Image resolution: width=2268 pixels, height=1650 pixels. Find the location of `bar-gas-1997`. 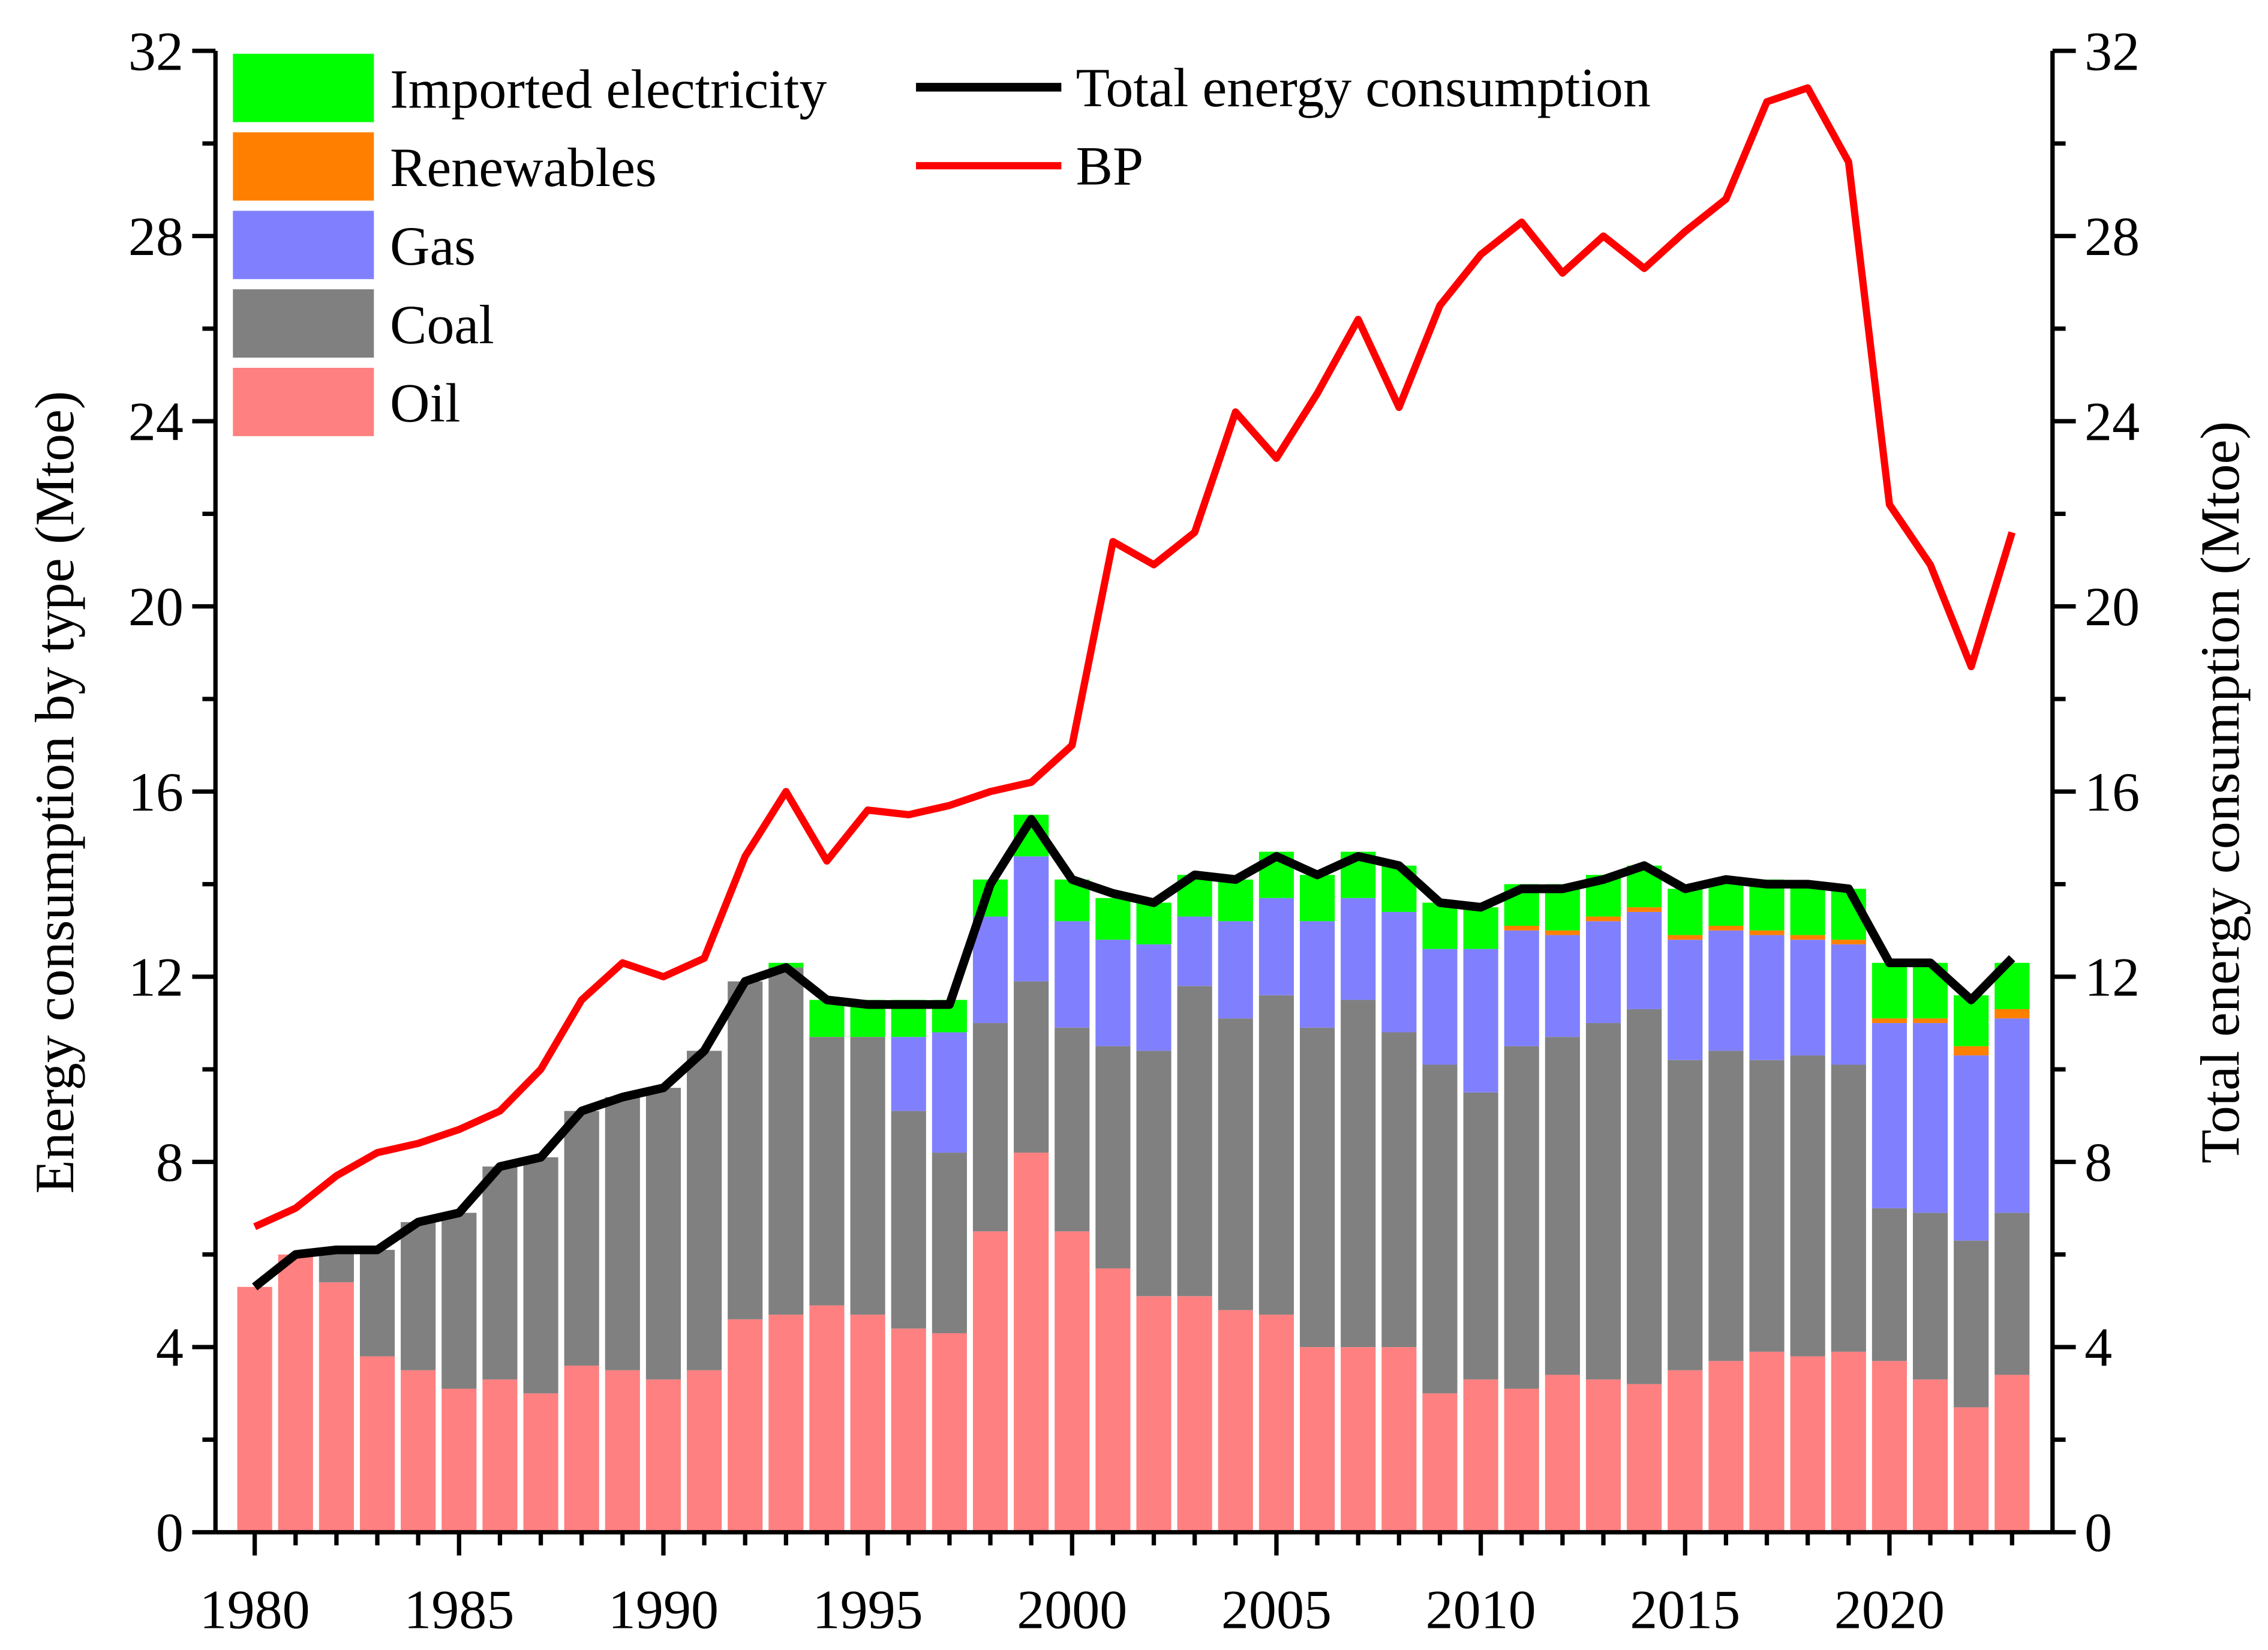

bar-gas-1997 is located at coordinates (950, 1092).